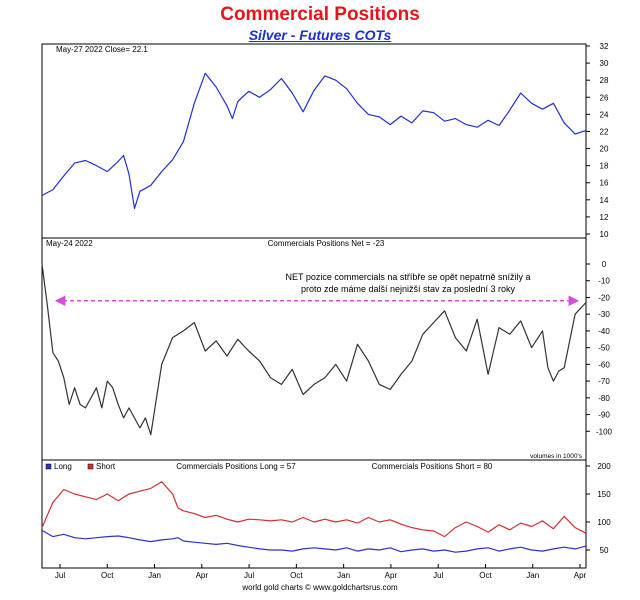 The width and height of the screenshot is (640, 600). I want to click on net-ytick-label: -50, so click(604, 348).